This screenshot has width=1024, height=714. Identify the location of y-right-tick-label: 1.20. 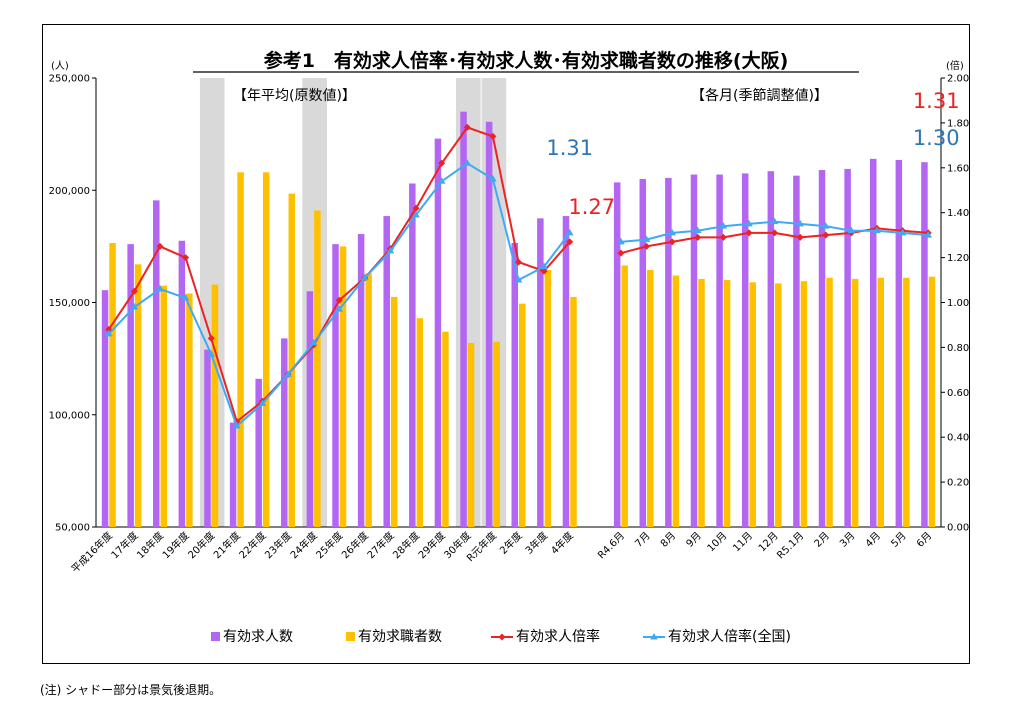
(958, 258).